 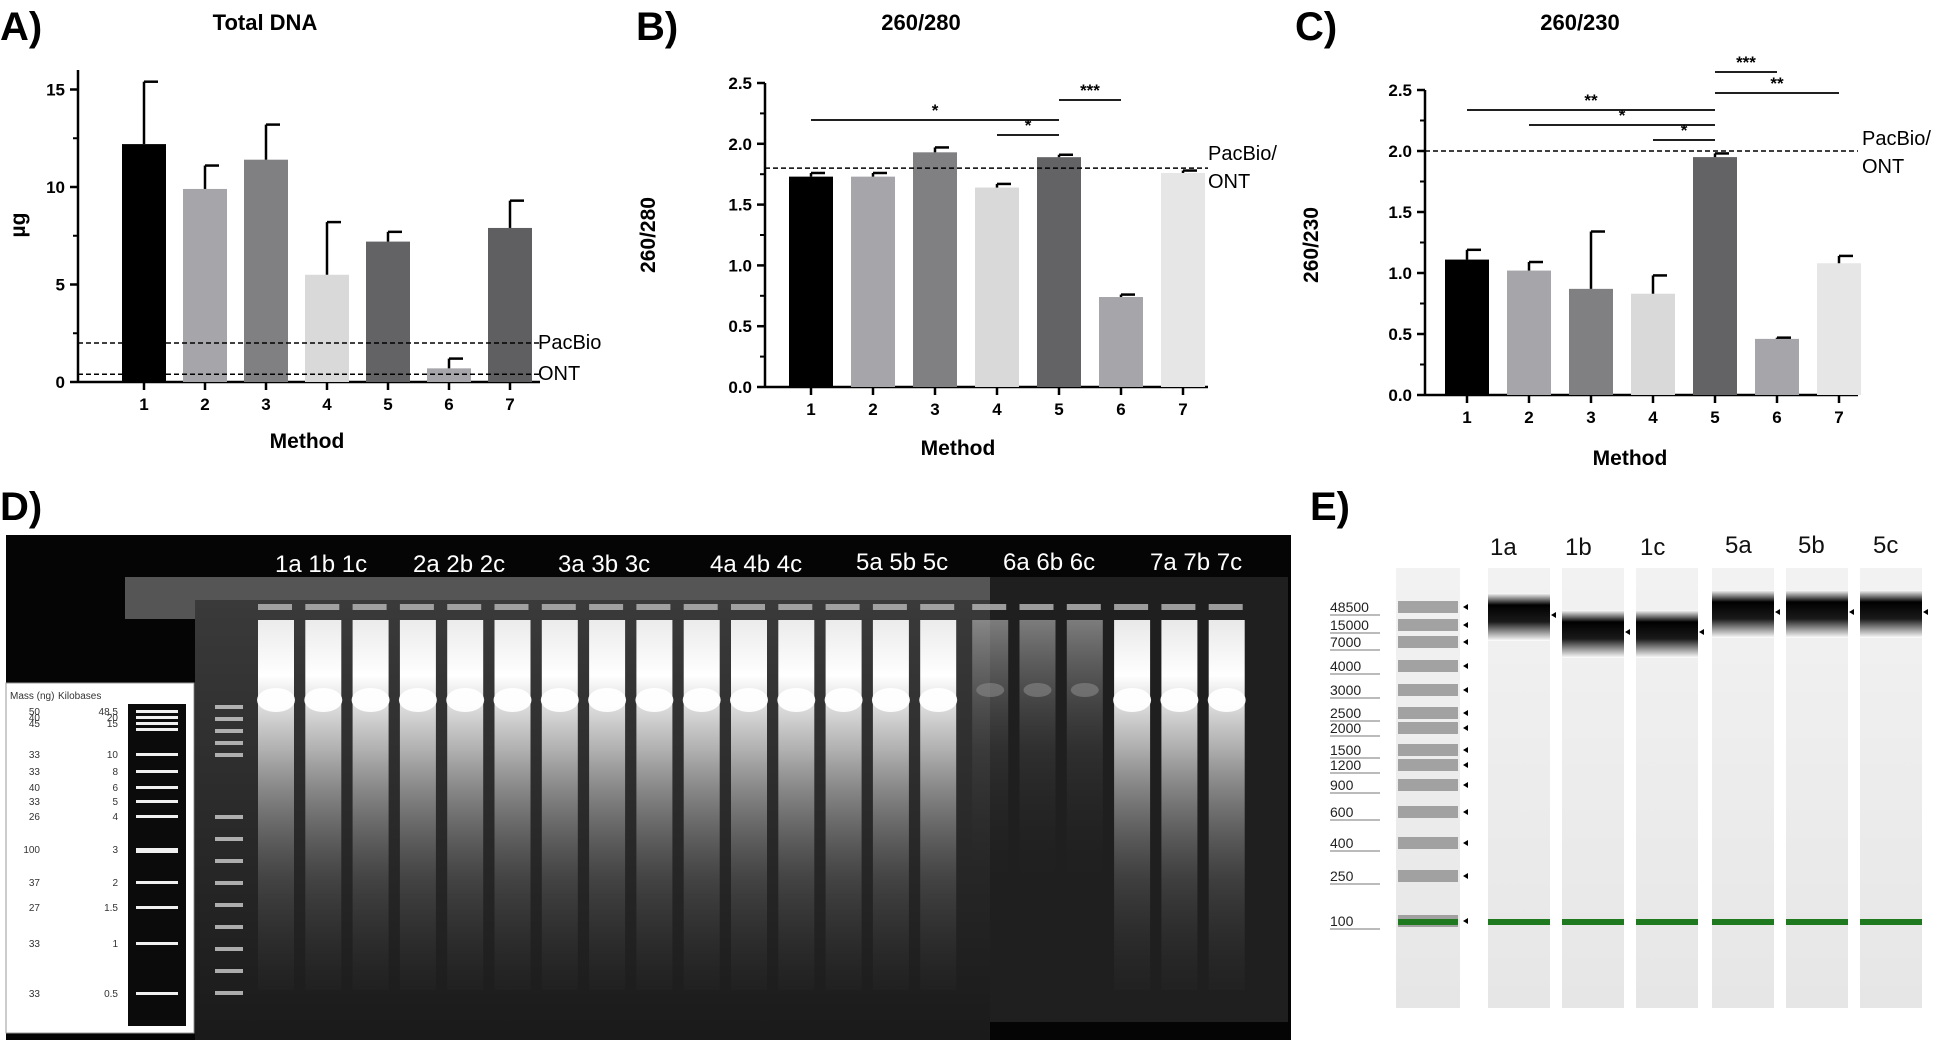 I want to click on reference-label: ONT, so click(x=559, y=374).